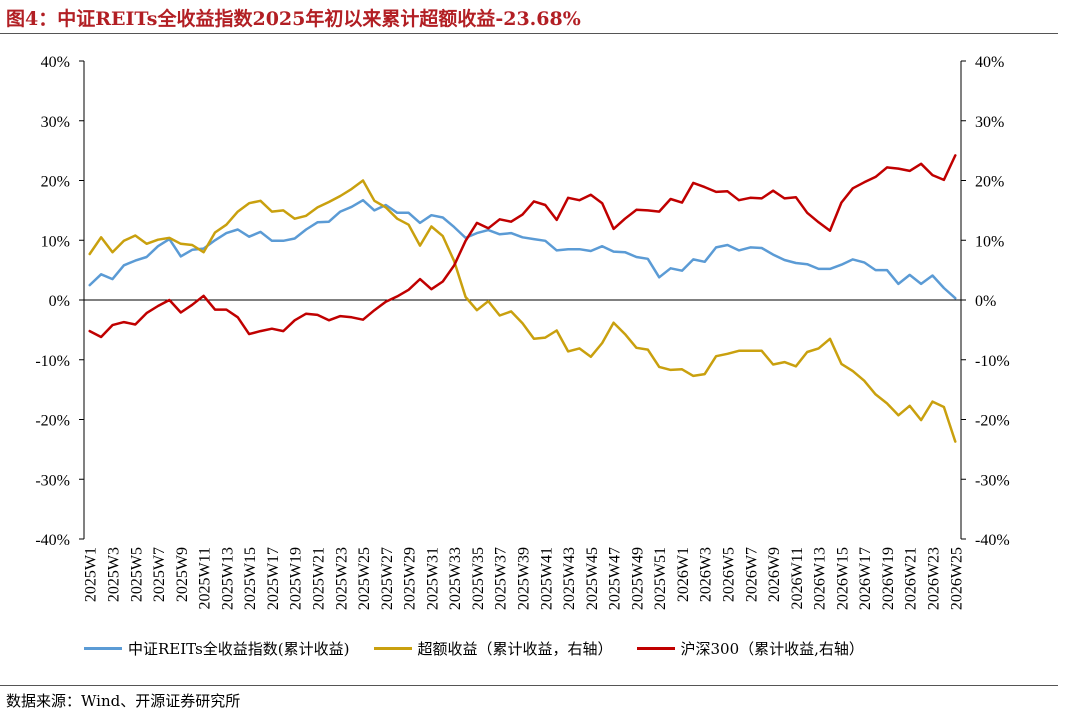 This screenshot has height=716, width=1066. Describe the element at coordinates (52, 480) in the screenshot. I see `left-y-tick-label: -30%` at that location.